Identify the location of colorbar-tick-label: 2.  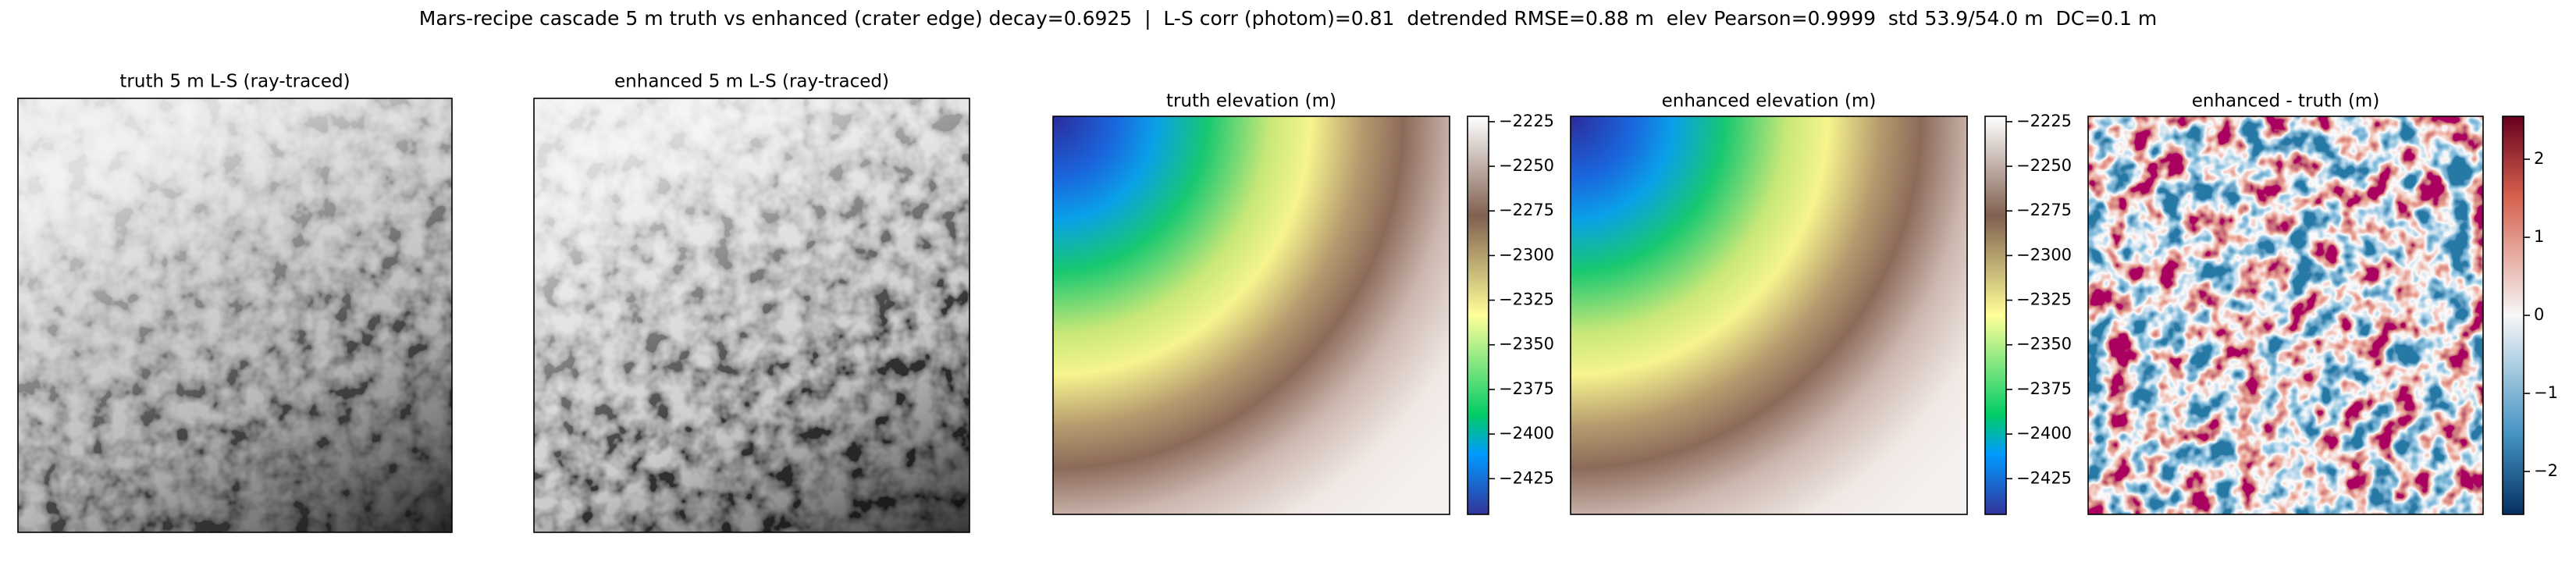
(2539, 159).